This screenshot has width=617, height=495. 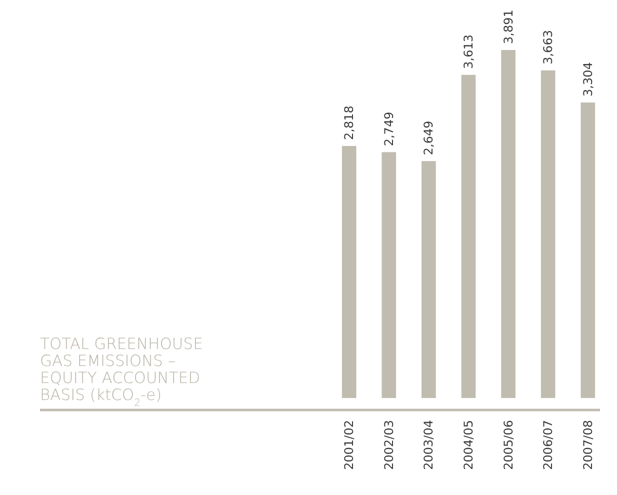 I want to click on x-tick-label: 2004/05, so click(x=469, y=445).